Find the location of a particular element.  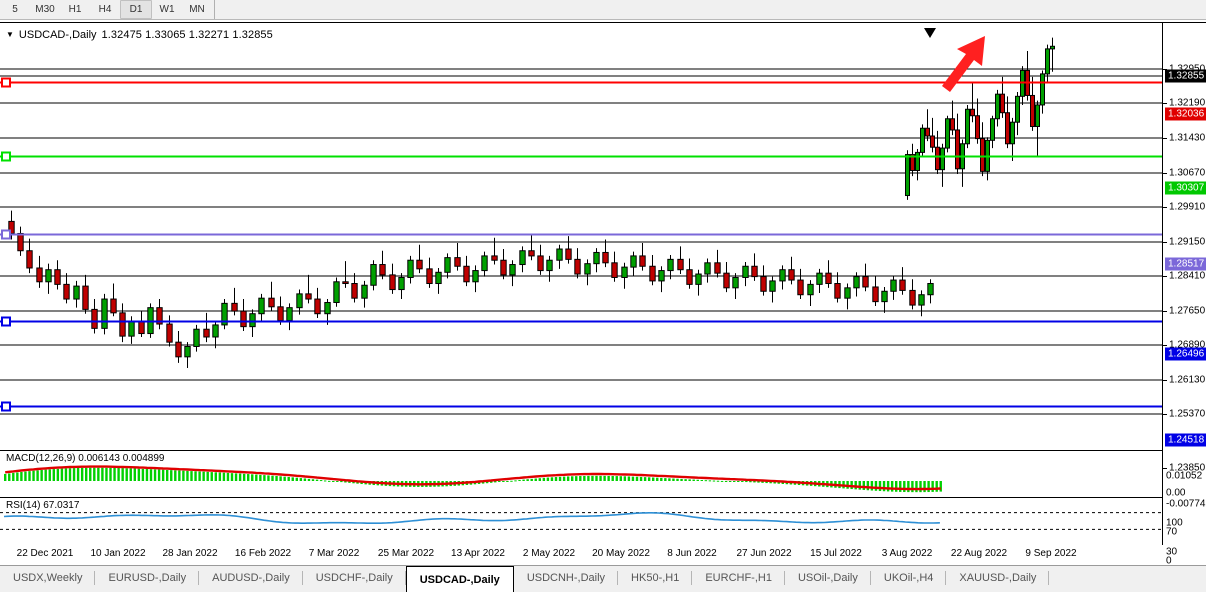

symbol-tab-label: UKOil-,H4 is located at coordinates (908, 578).